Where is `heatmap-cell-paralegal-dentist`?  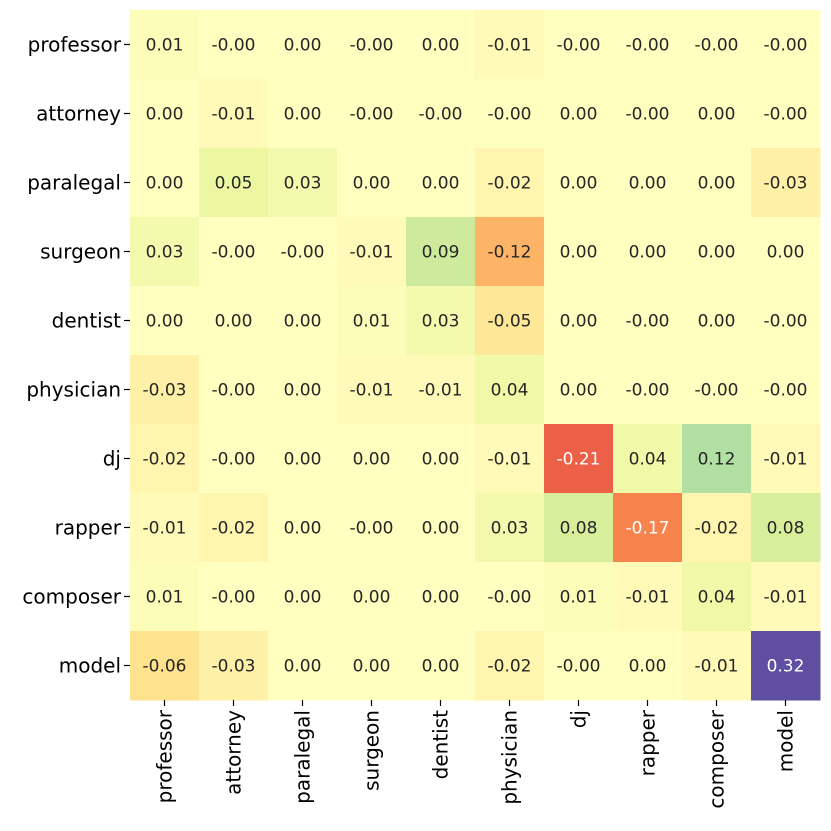 heatmap-cell-paralegal-dentist is located at coordinates (441, 183).